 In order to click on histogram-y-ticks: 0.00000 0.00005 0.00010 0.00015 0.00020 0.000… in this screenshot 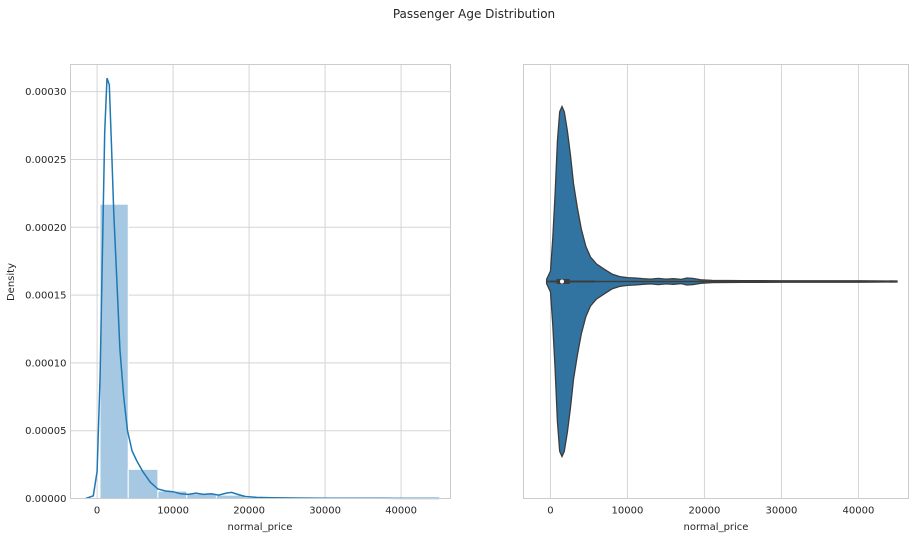, I will do `click(45, 296)`.